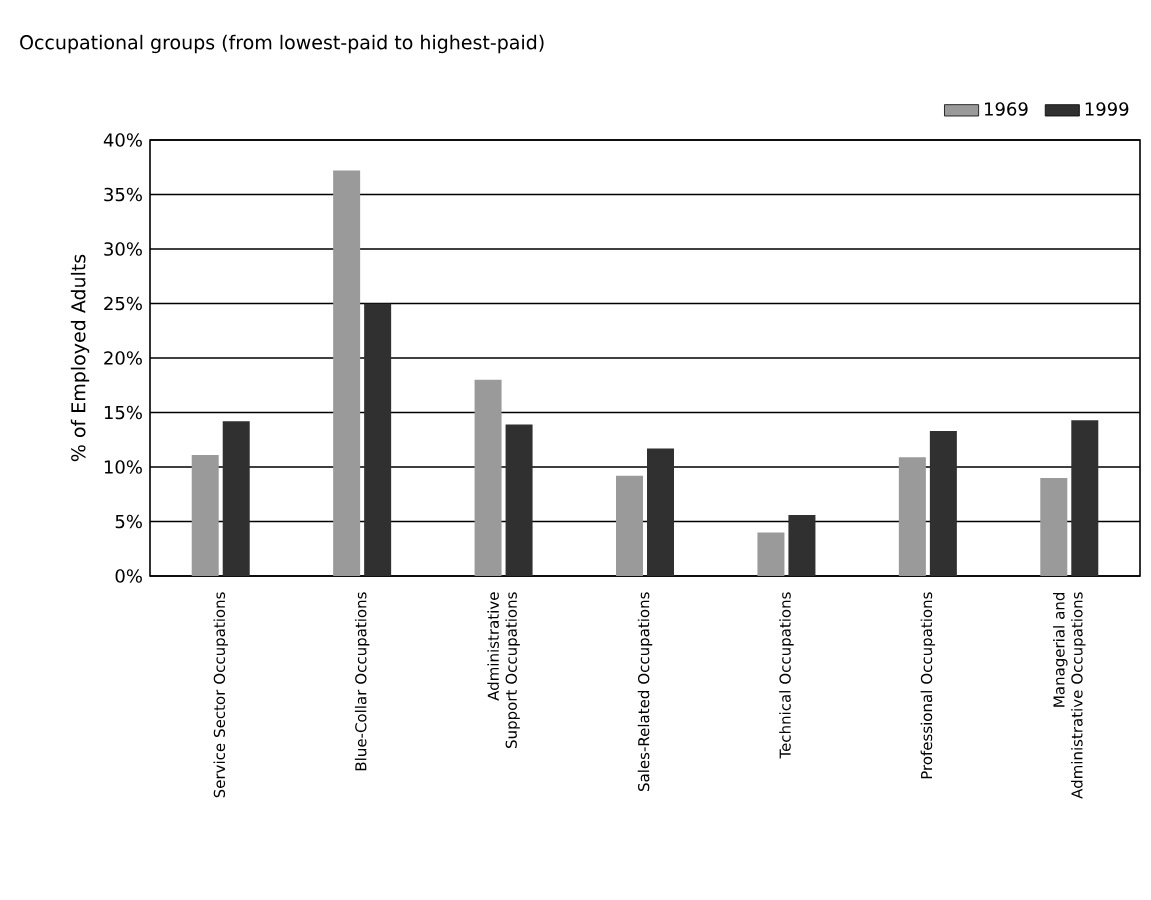 This screenshot has width=1151, height=900. What do you see at coordinates (123, 358) in the screenshot?
I see `y-tick-label: 20%` at bounding box center [123, 358].